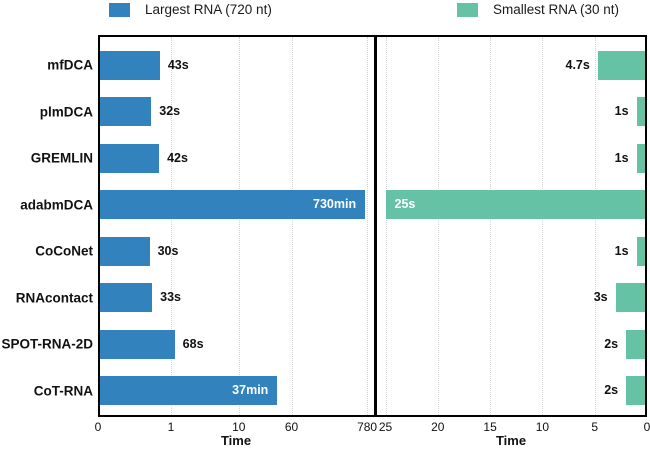 The width and height of the screenshot is (650, 451). I want to click on legend-item-smallest-rna: Smallest RNA (30 nt), so click(538, 9).